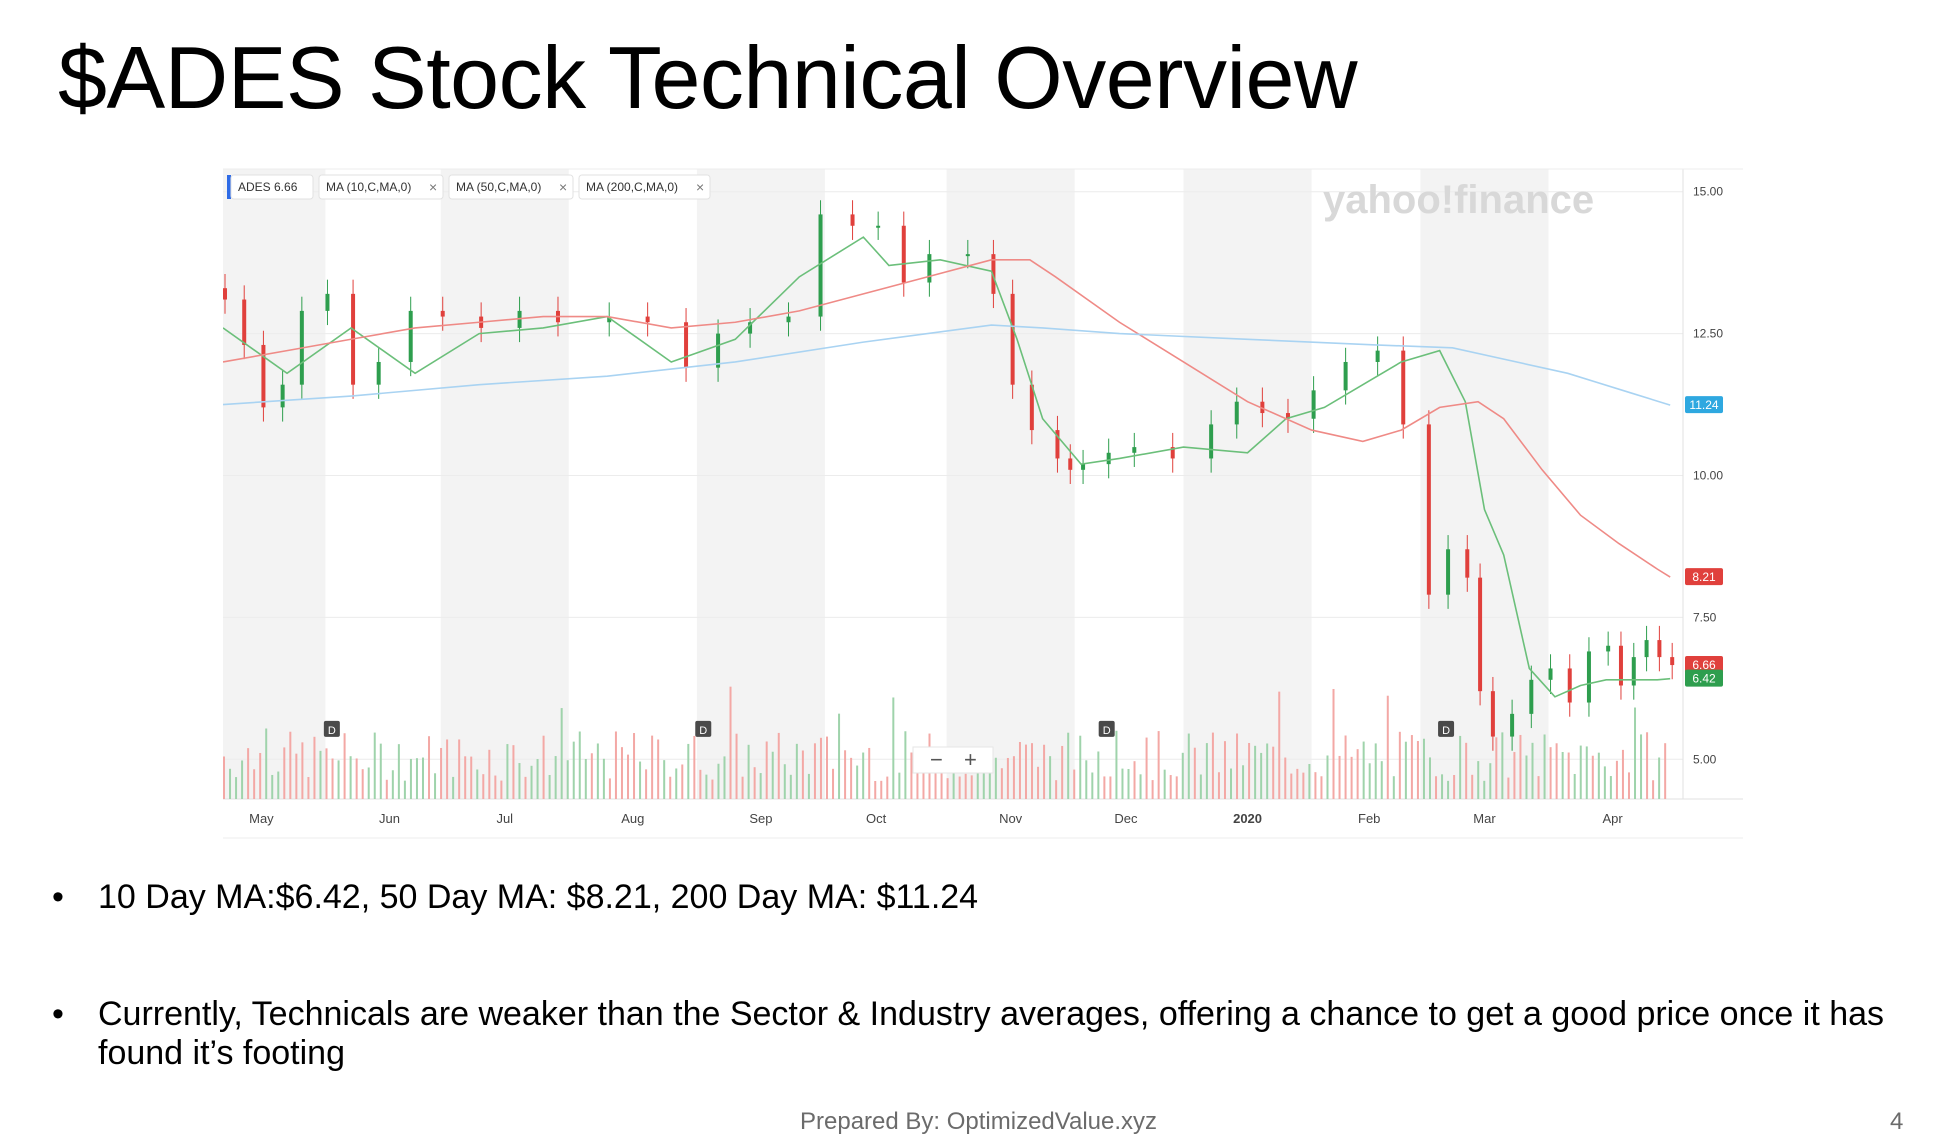 The height and width of the screenshot is (1140, 1958). What do you see at coordinates (1369, 818) in the screenshot?
I see `x-tick-label: Feb` at bounding box center [1369, 818].